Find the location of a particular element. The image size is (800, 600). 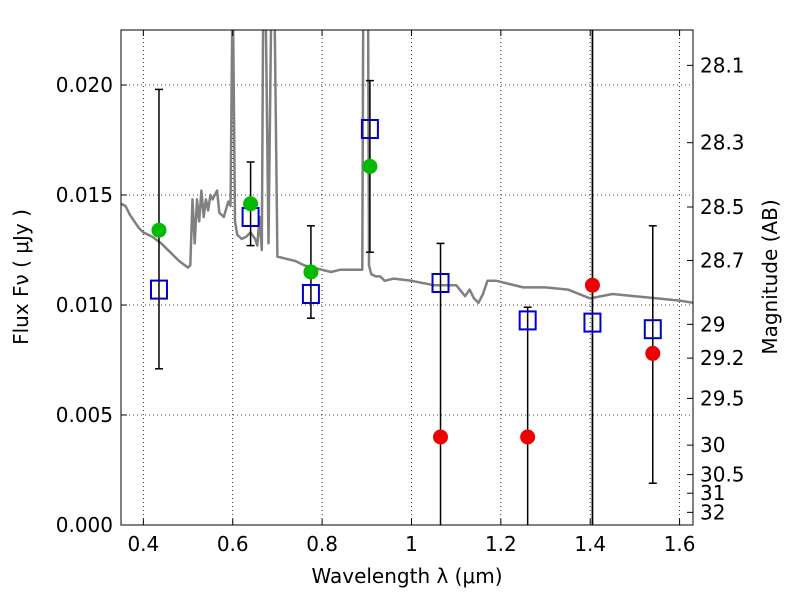

x-tick-label: 1.4 is located at coordinates (590, 544).